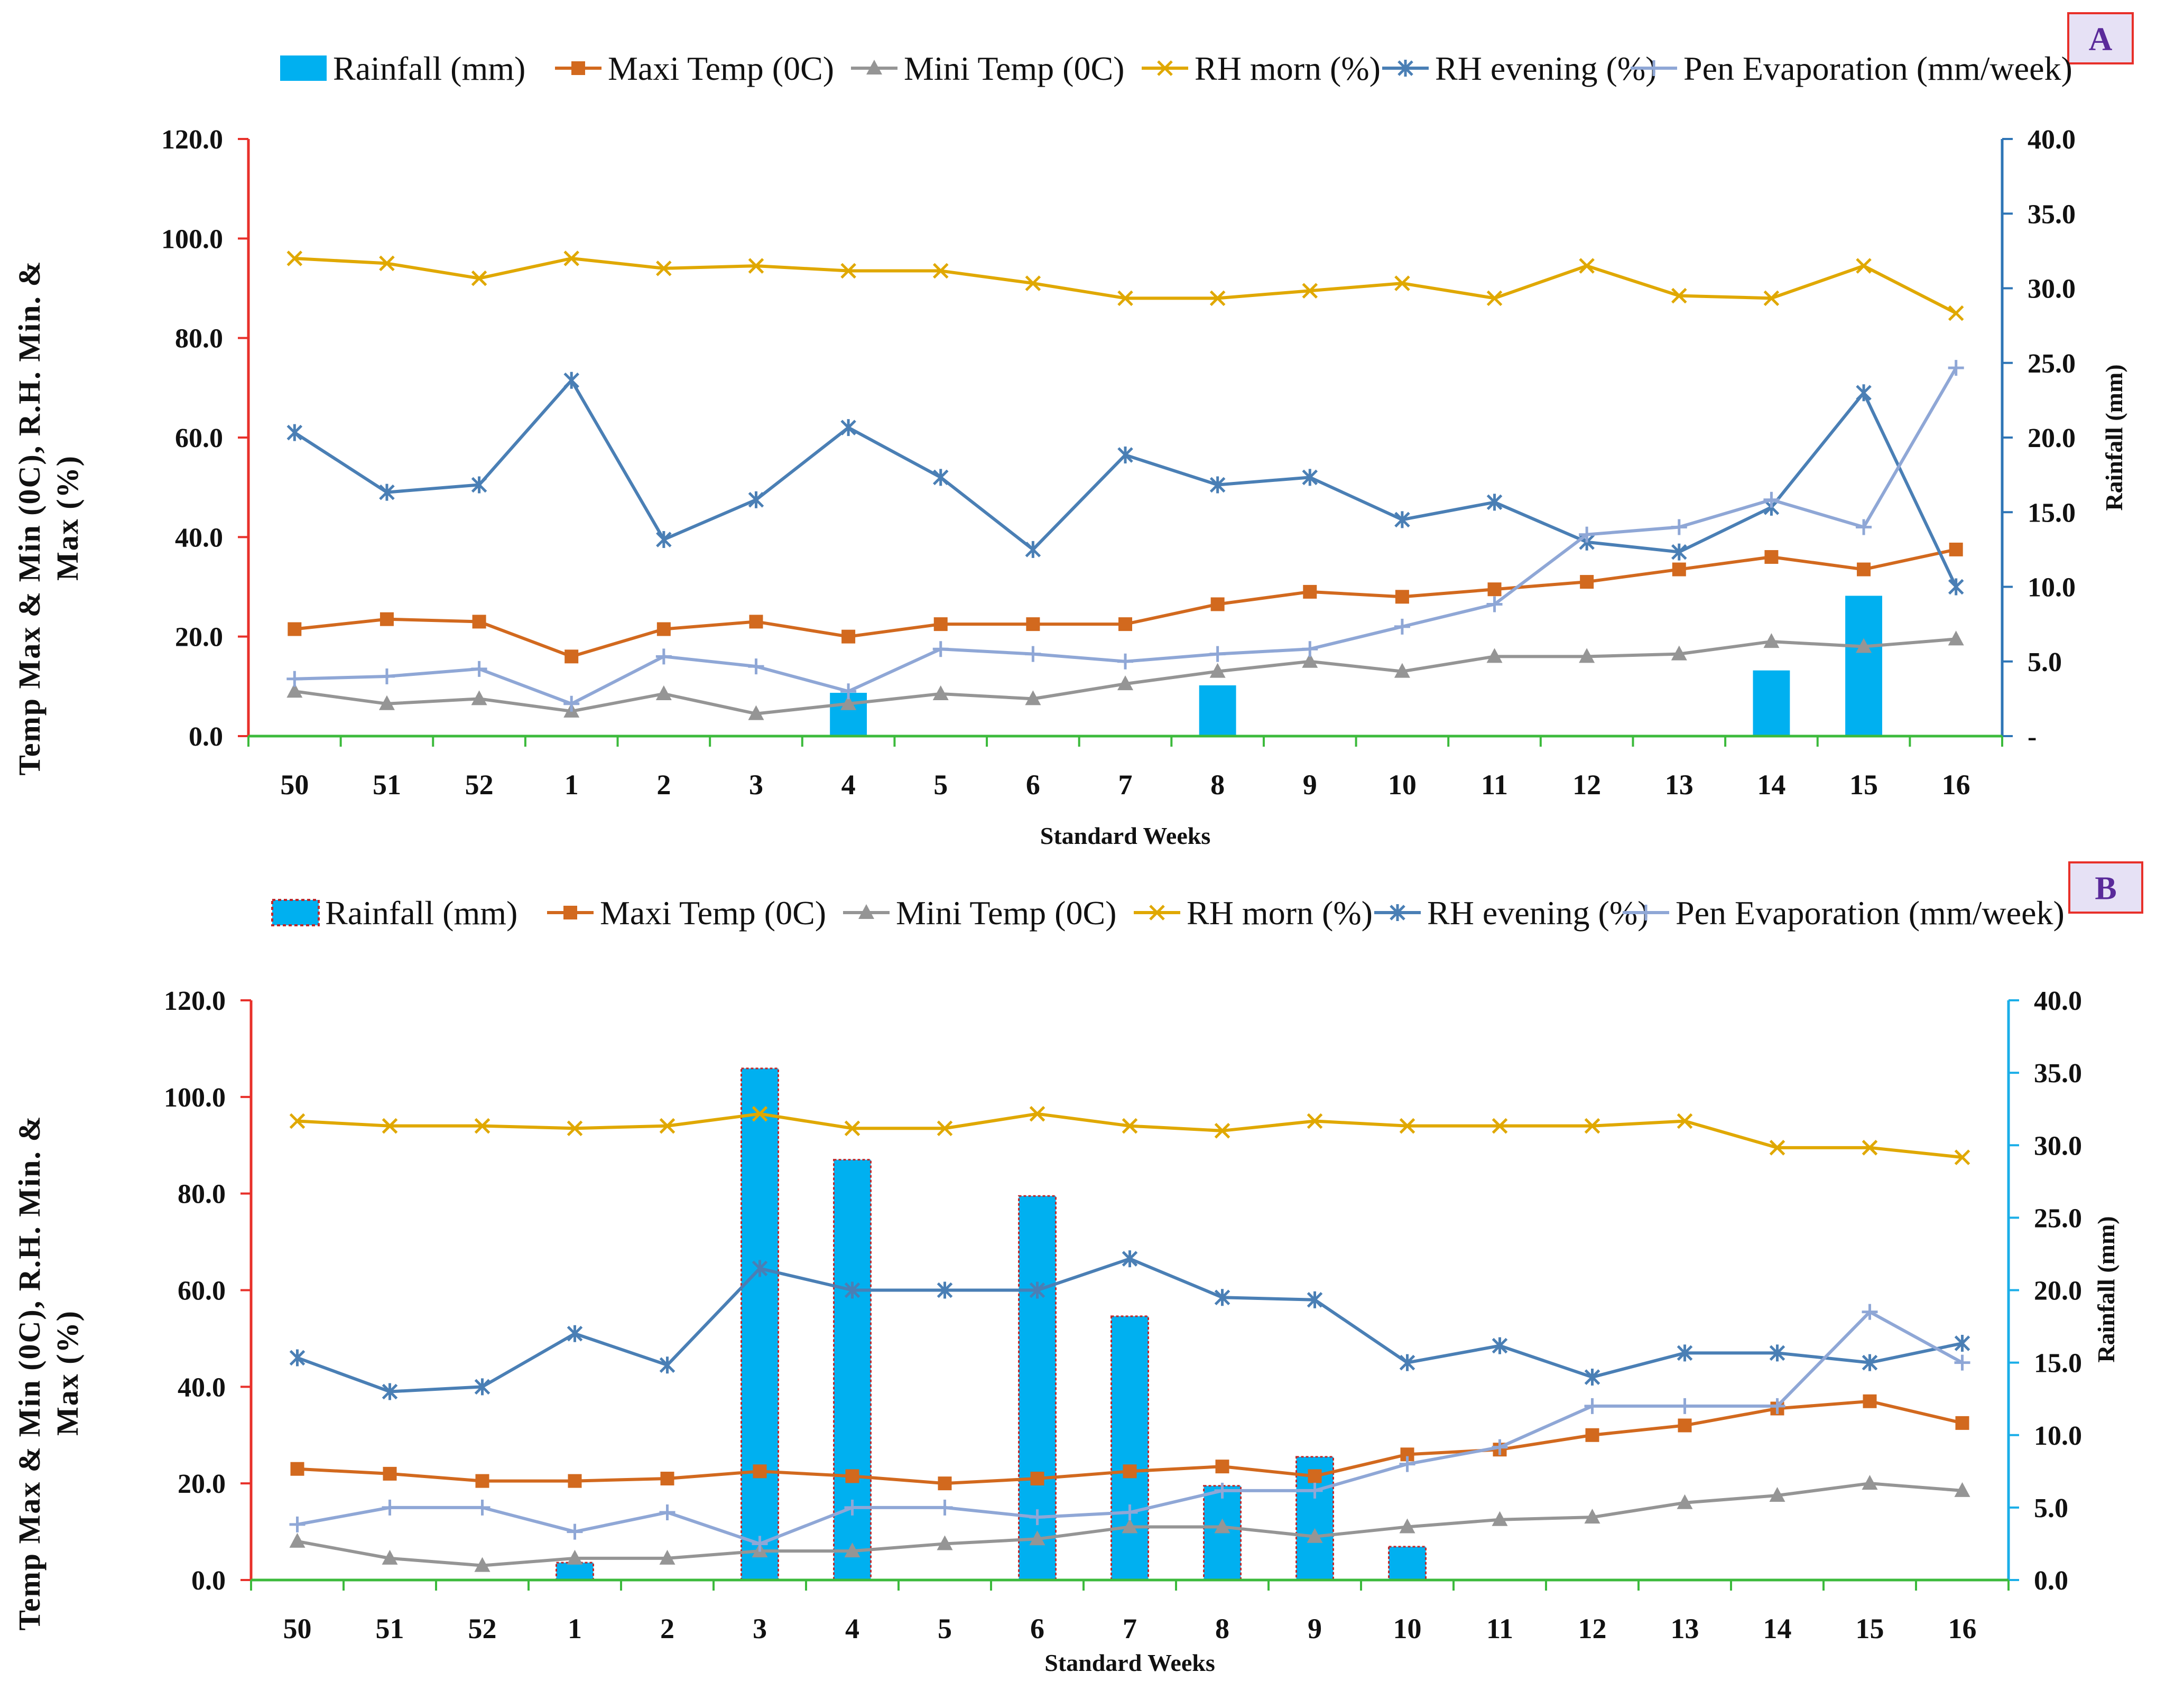 This screenshot has height=1682, width=2184. Describe the element at coordinates (1777, 1629) in the screenshot. I see `x-tick-label: 14` at that location.